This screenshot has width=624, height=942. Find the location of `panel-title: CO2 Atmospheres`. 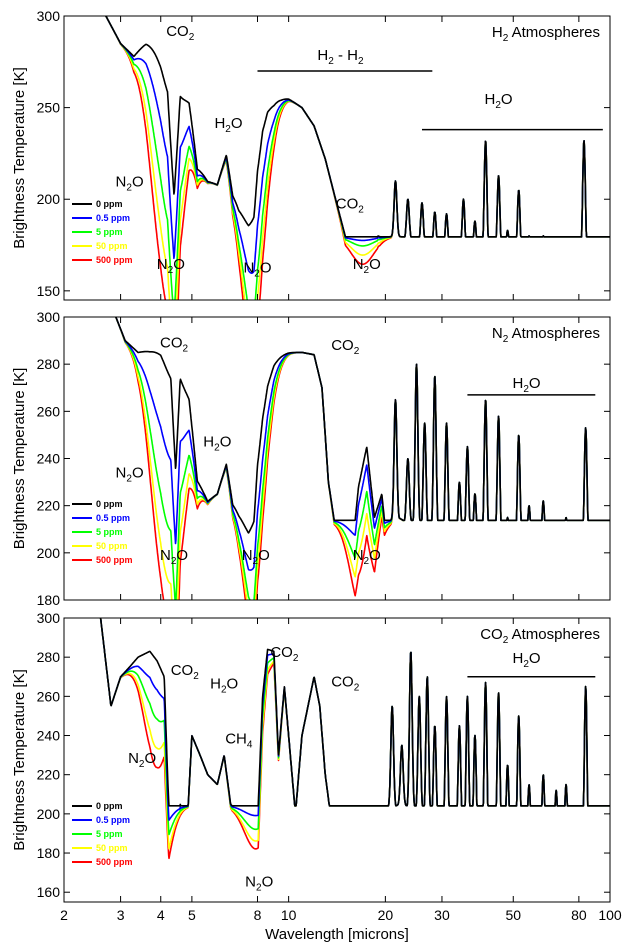

panel-title: CO2 Atmospheres is located at coordinates (540, 636).